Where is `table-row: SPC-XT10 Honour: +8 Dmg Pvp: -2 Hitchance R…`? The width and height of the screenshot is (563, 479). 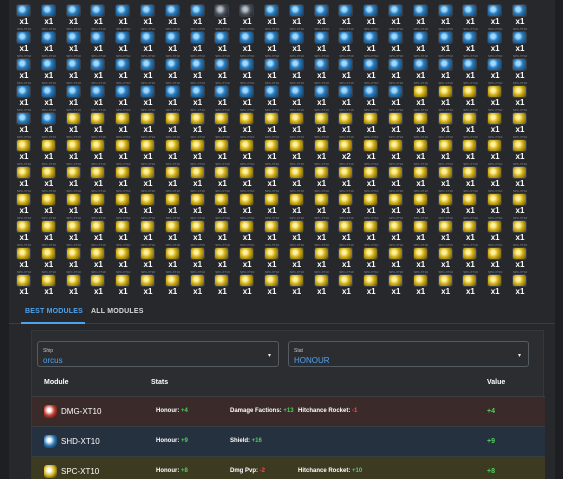
table-row: SPC-XT10 Honour: +8 Dmg Pvp: -2 Hitchance R… is located at coordinates (288, 468).